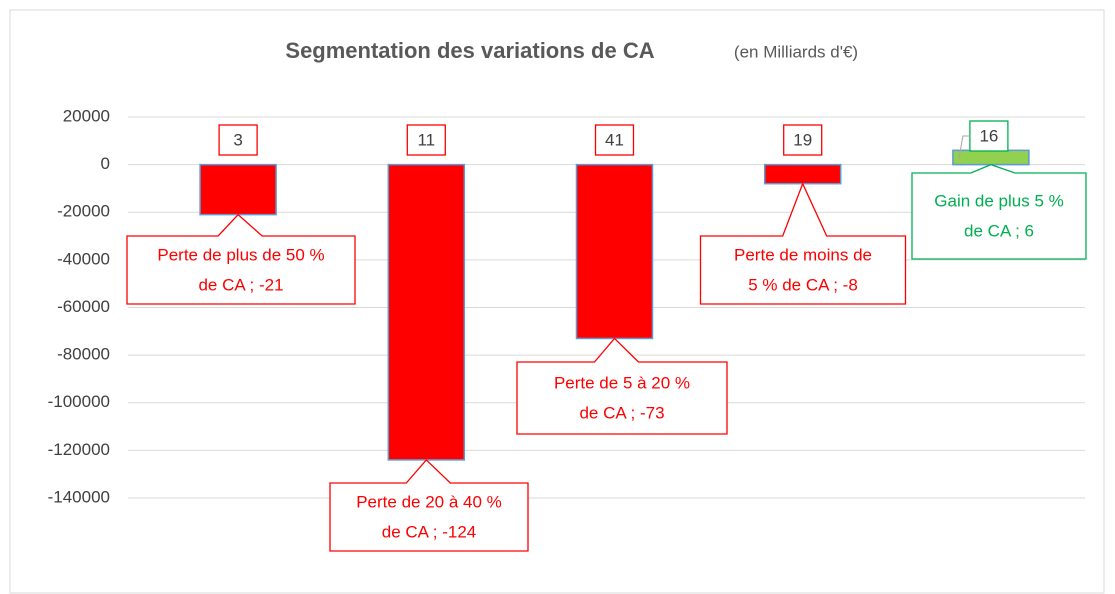  I want to click on chart-title: Segmentation des variations de CA, so click(469, 50).